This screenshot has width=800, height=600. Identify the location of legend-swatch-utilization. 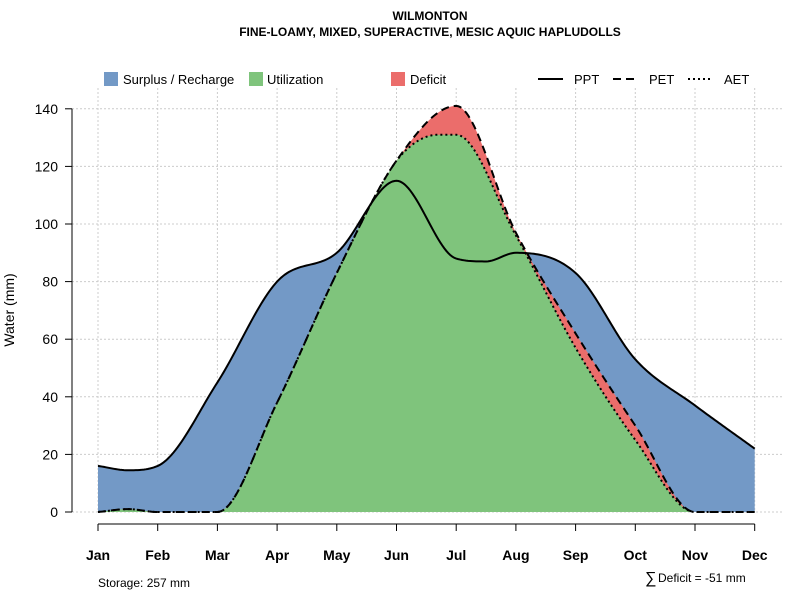
(256, 79).